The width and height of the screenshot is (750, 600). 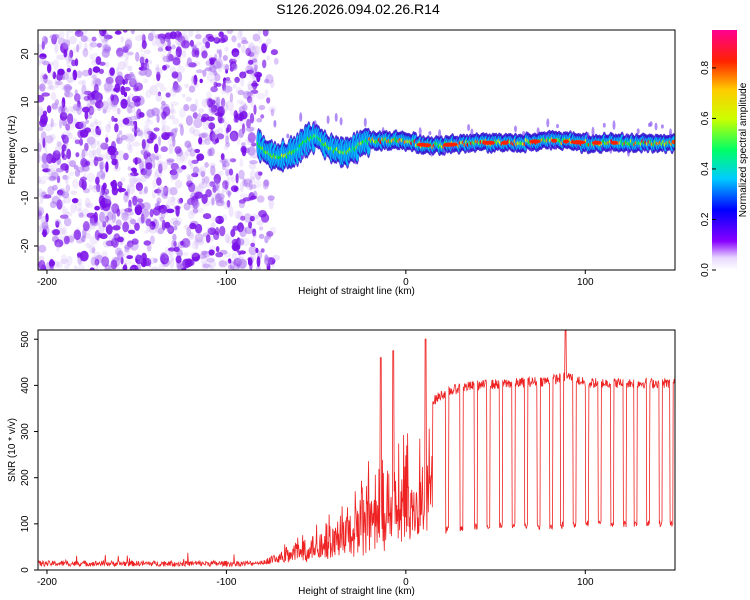 I want to click on y-tick-label: 10, so click(x=25, y=102).